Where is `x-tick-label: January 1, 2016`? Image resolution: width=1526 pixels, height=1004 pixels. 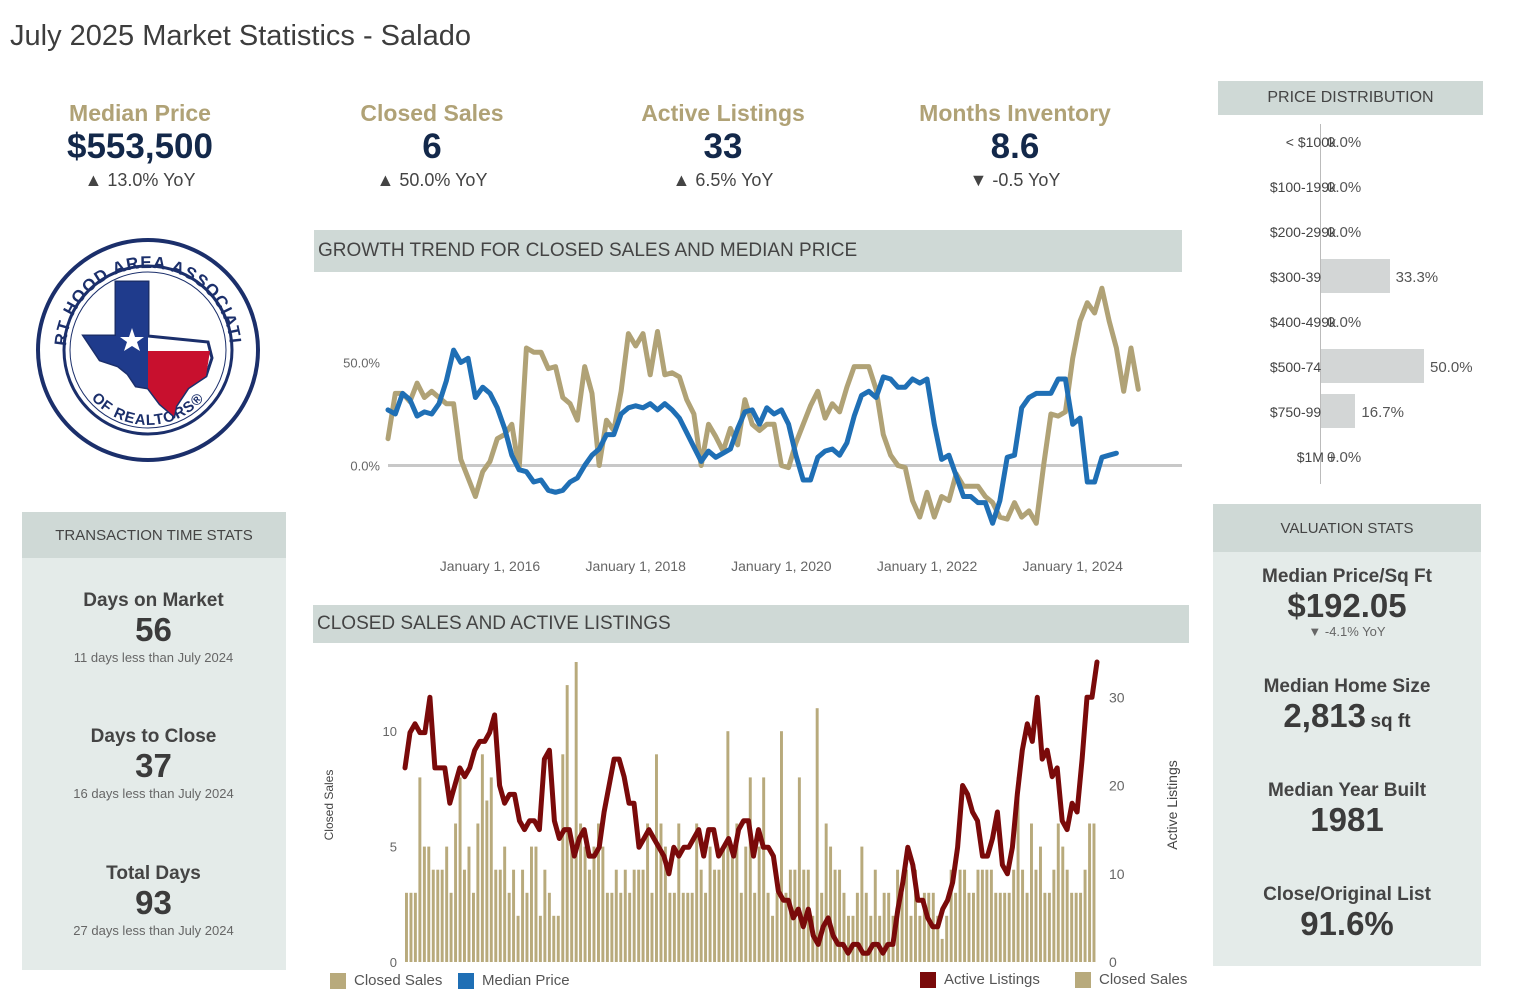
x-tick-label: January 1, 2016 is located at coordinates (490, 566).